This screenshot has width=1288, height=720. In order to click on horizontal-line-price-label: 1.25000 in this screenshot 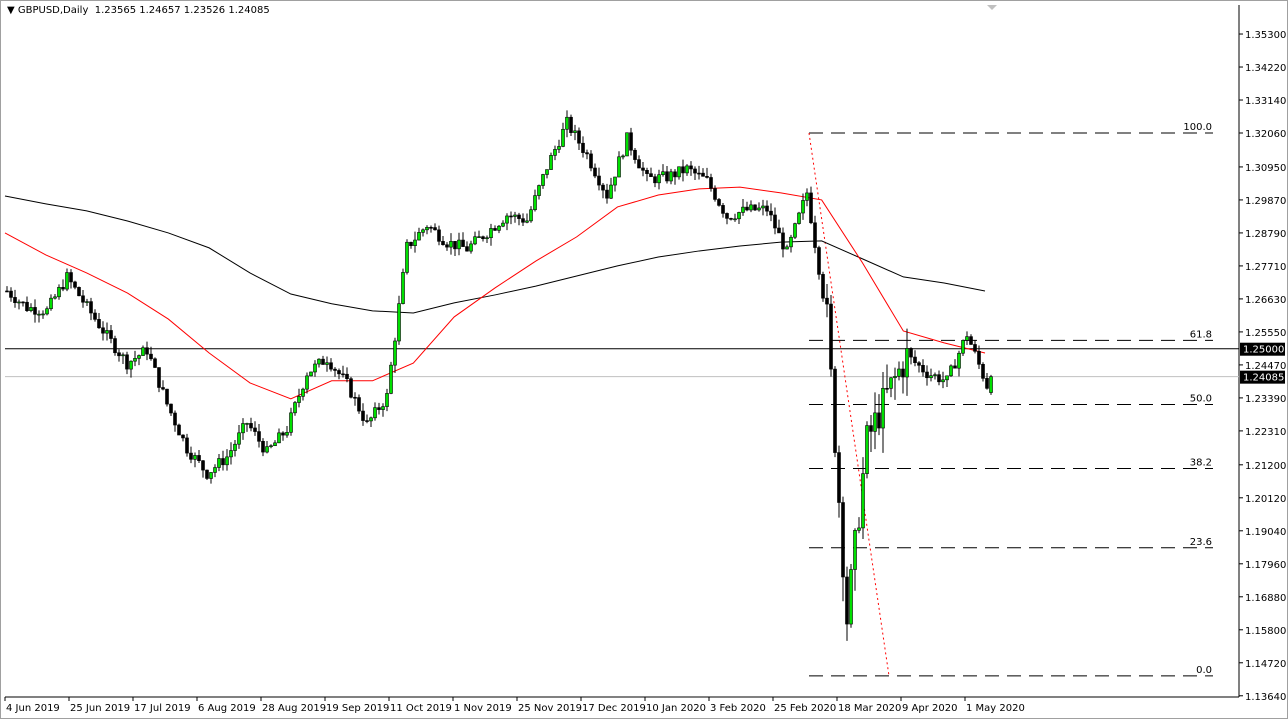, I will do `click(1263, 350)`.